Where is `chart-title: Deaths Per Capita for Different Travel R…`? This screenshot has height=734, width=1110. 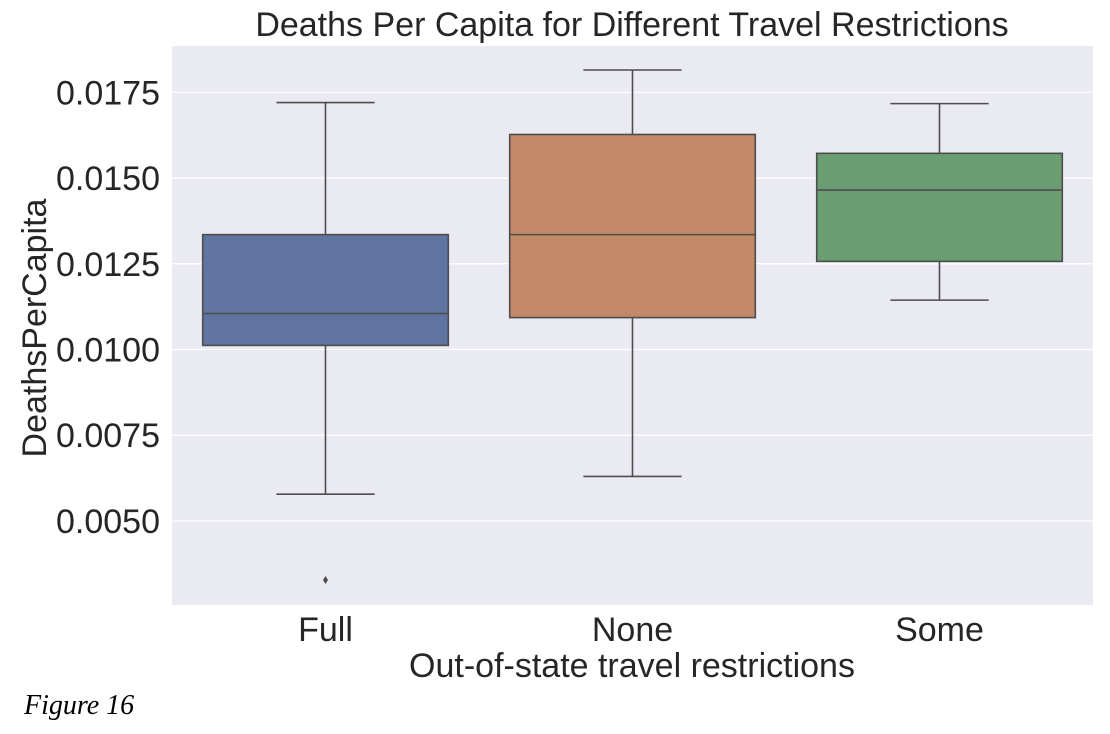
chart-title: Deaths Per Capita for Different Travel R… is located at coordinates (631, 25).